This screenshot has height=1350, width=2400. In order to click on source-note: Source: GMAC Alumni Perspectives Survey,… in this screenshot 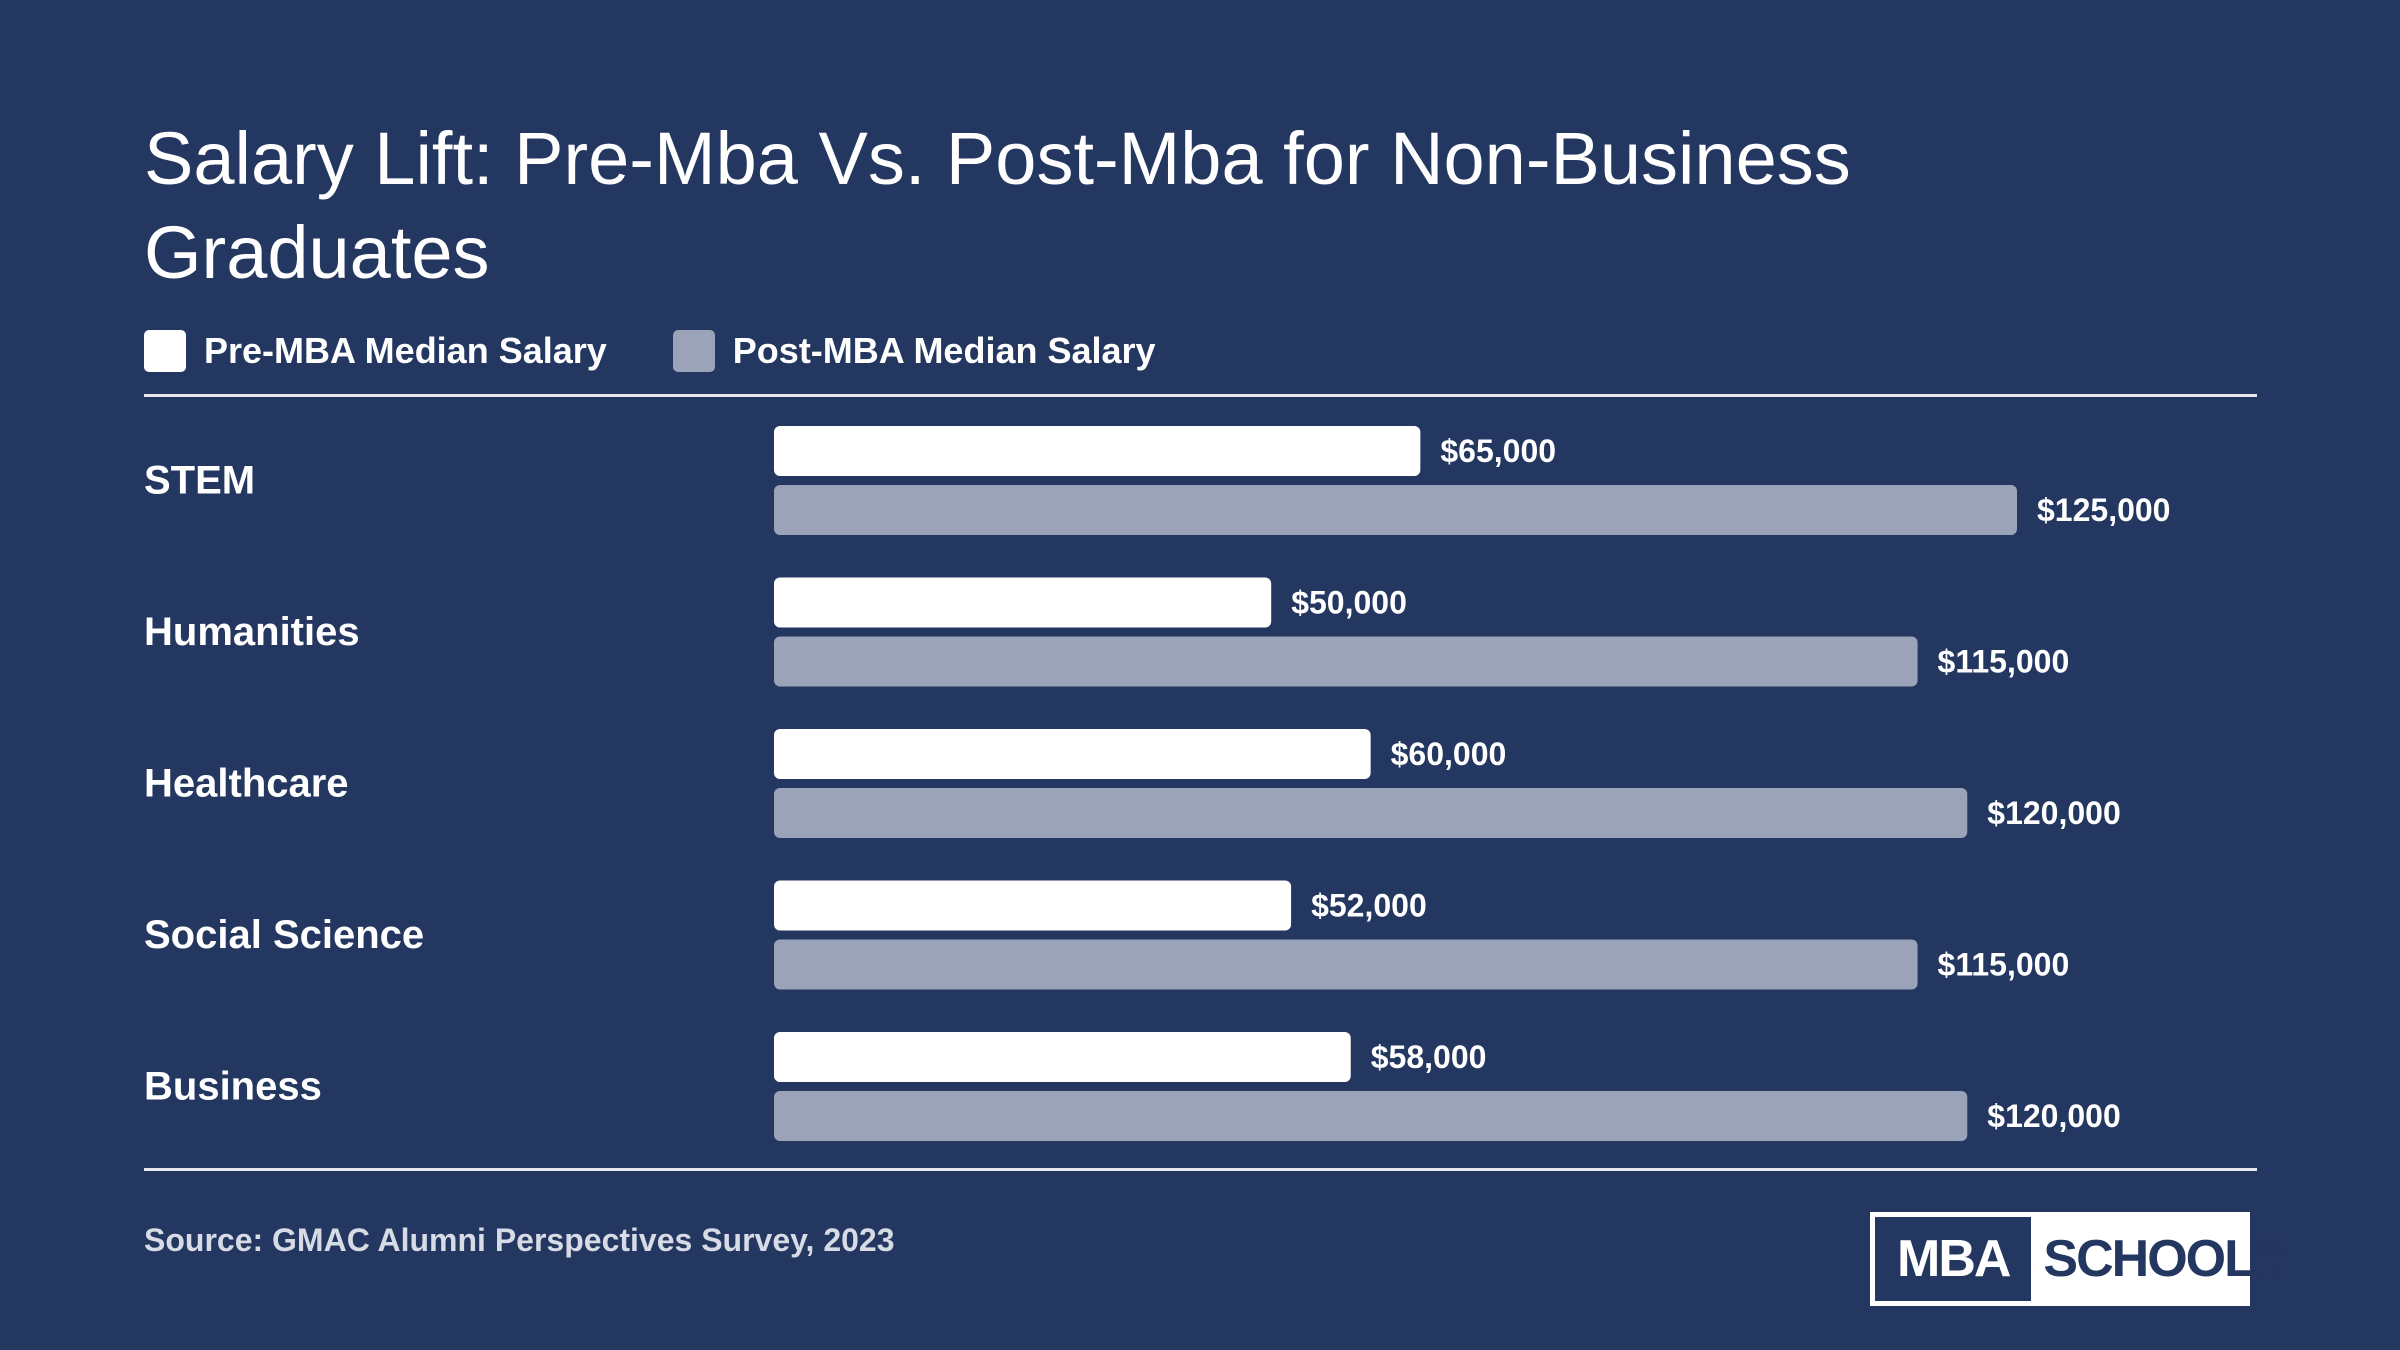, I will do `click(519, 1240)`.